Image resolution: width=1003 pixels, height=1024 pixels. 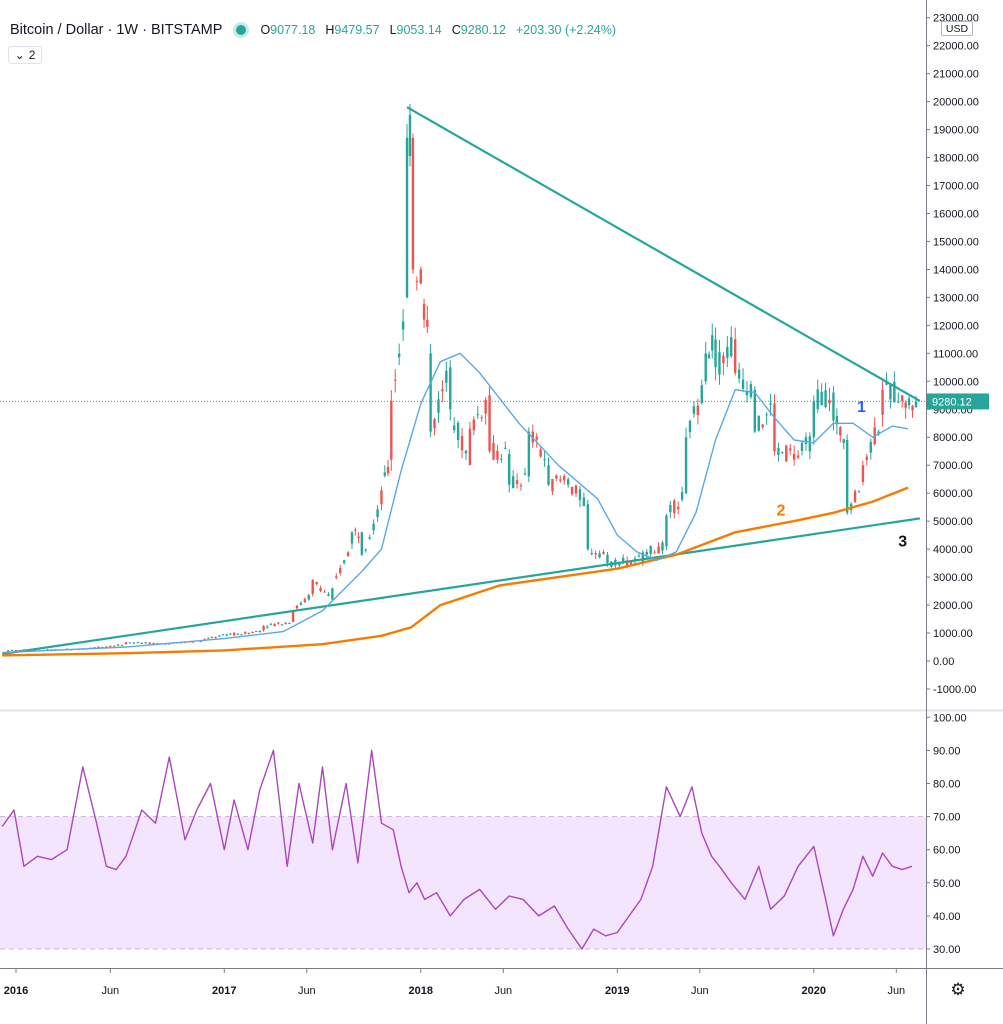 I want to click on time-tick-label: 2017, so click(x=224, y=991).